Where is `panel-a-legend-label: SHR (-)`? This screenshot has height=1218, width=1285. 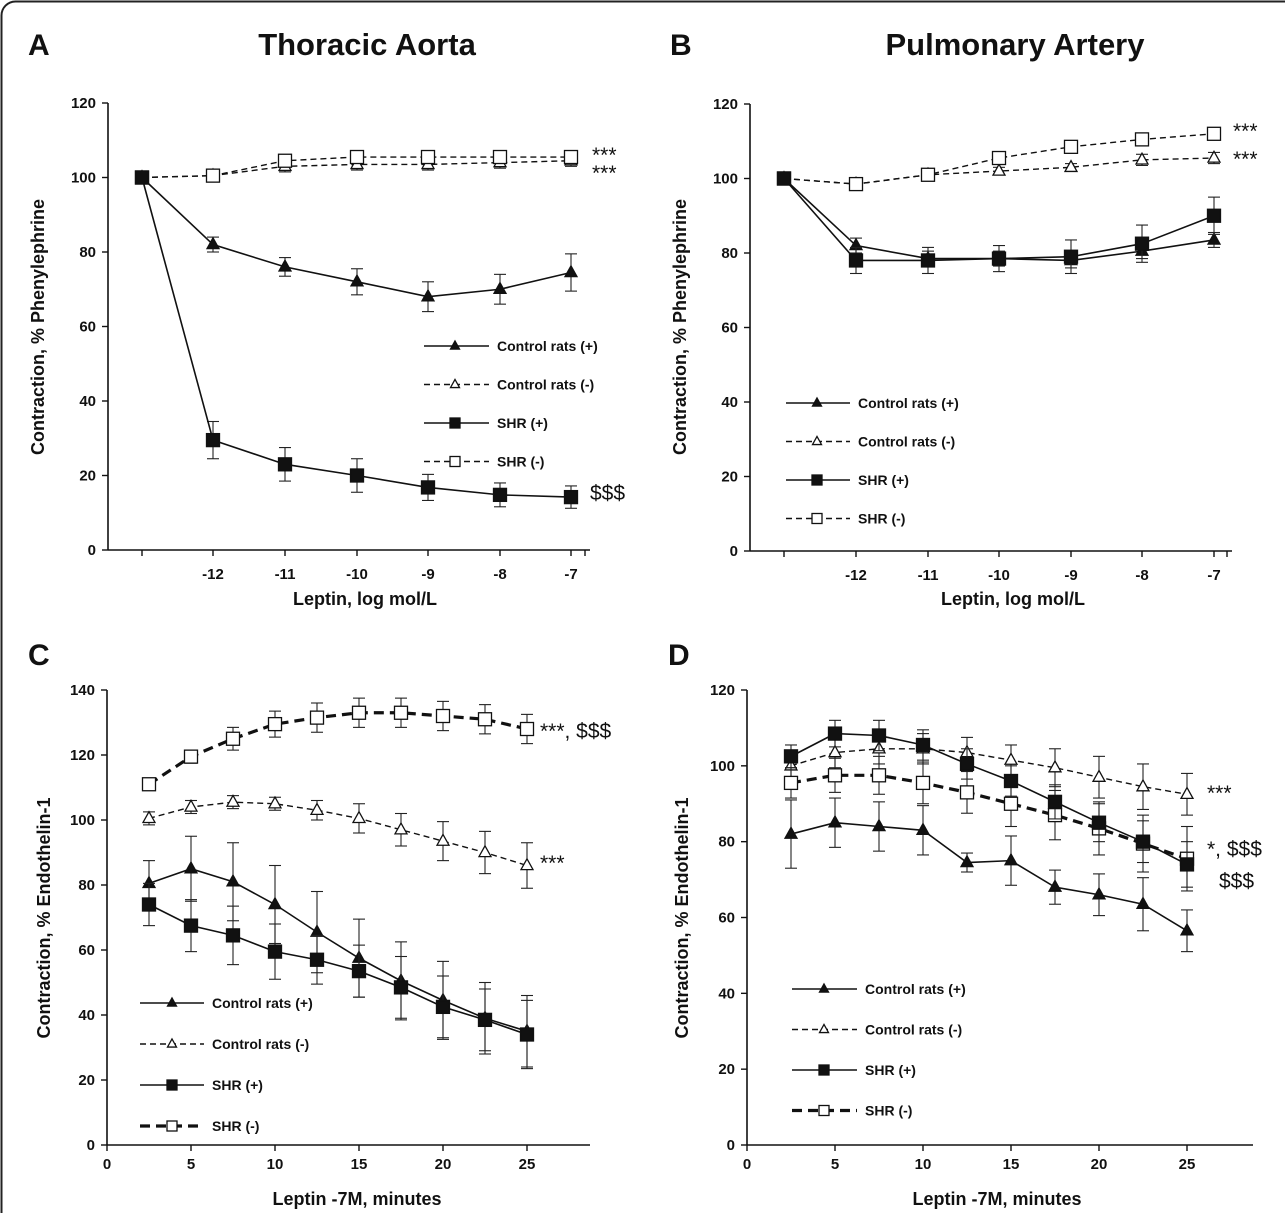
panel-a-legend-label: SHR (-) is located at coordinates (520, 462).